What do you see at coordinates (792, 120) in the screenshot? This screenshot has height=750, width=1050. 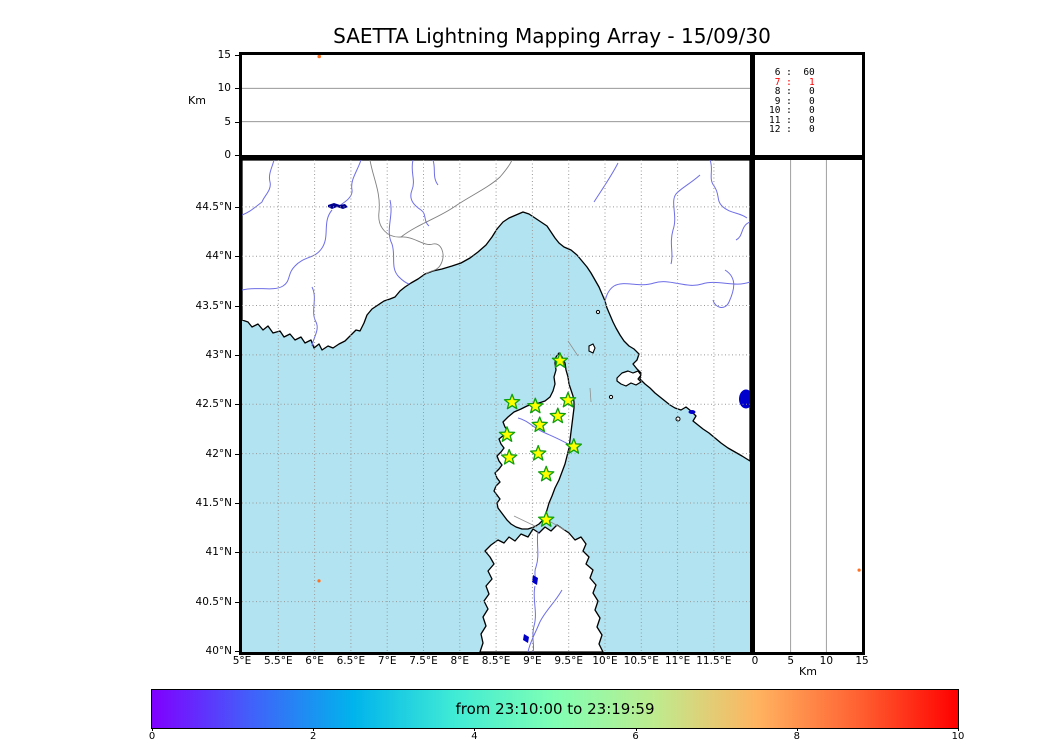 I see `station-count-row: 11 : 0` at bounding box center [792, 120].